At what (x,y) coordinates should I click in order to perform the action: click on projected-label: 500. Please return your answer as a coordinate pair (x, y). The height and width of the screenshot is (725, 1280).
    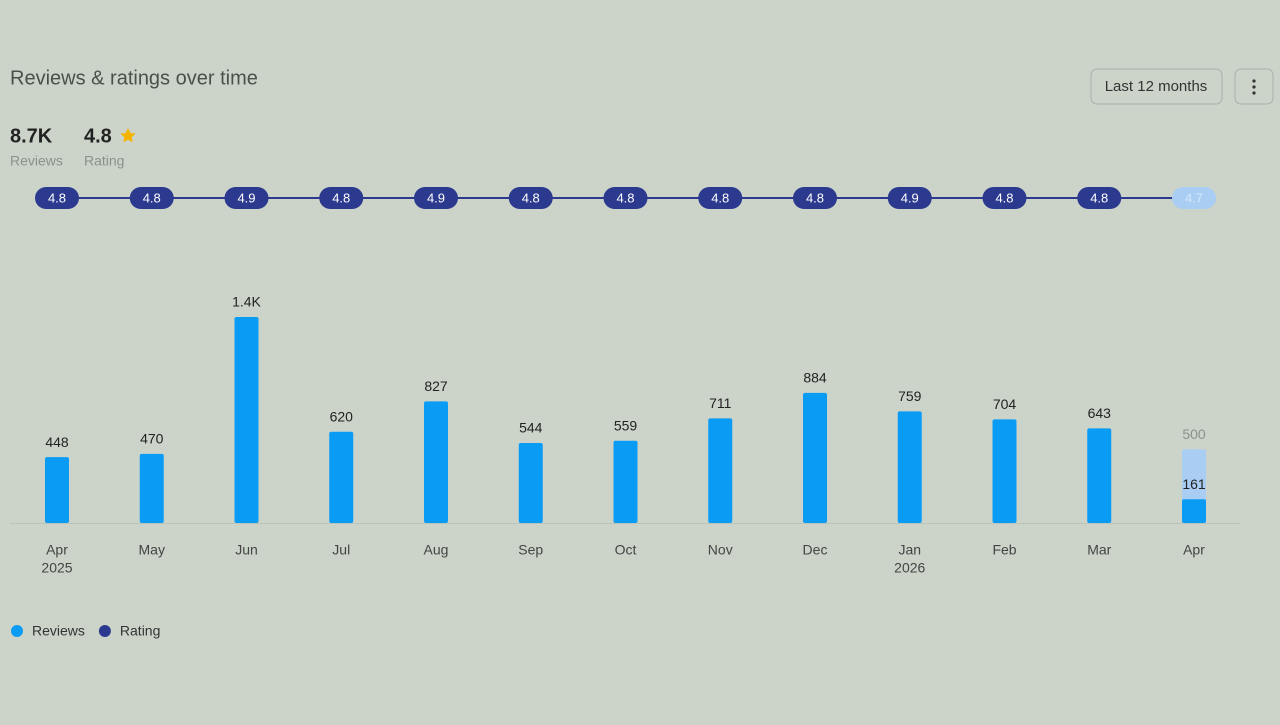
    Looking at the image, I should click on (1194, 434).